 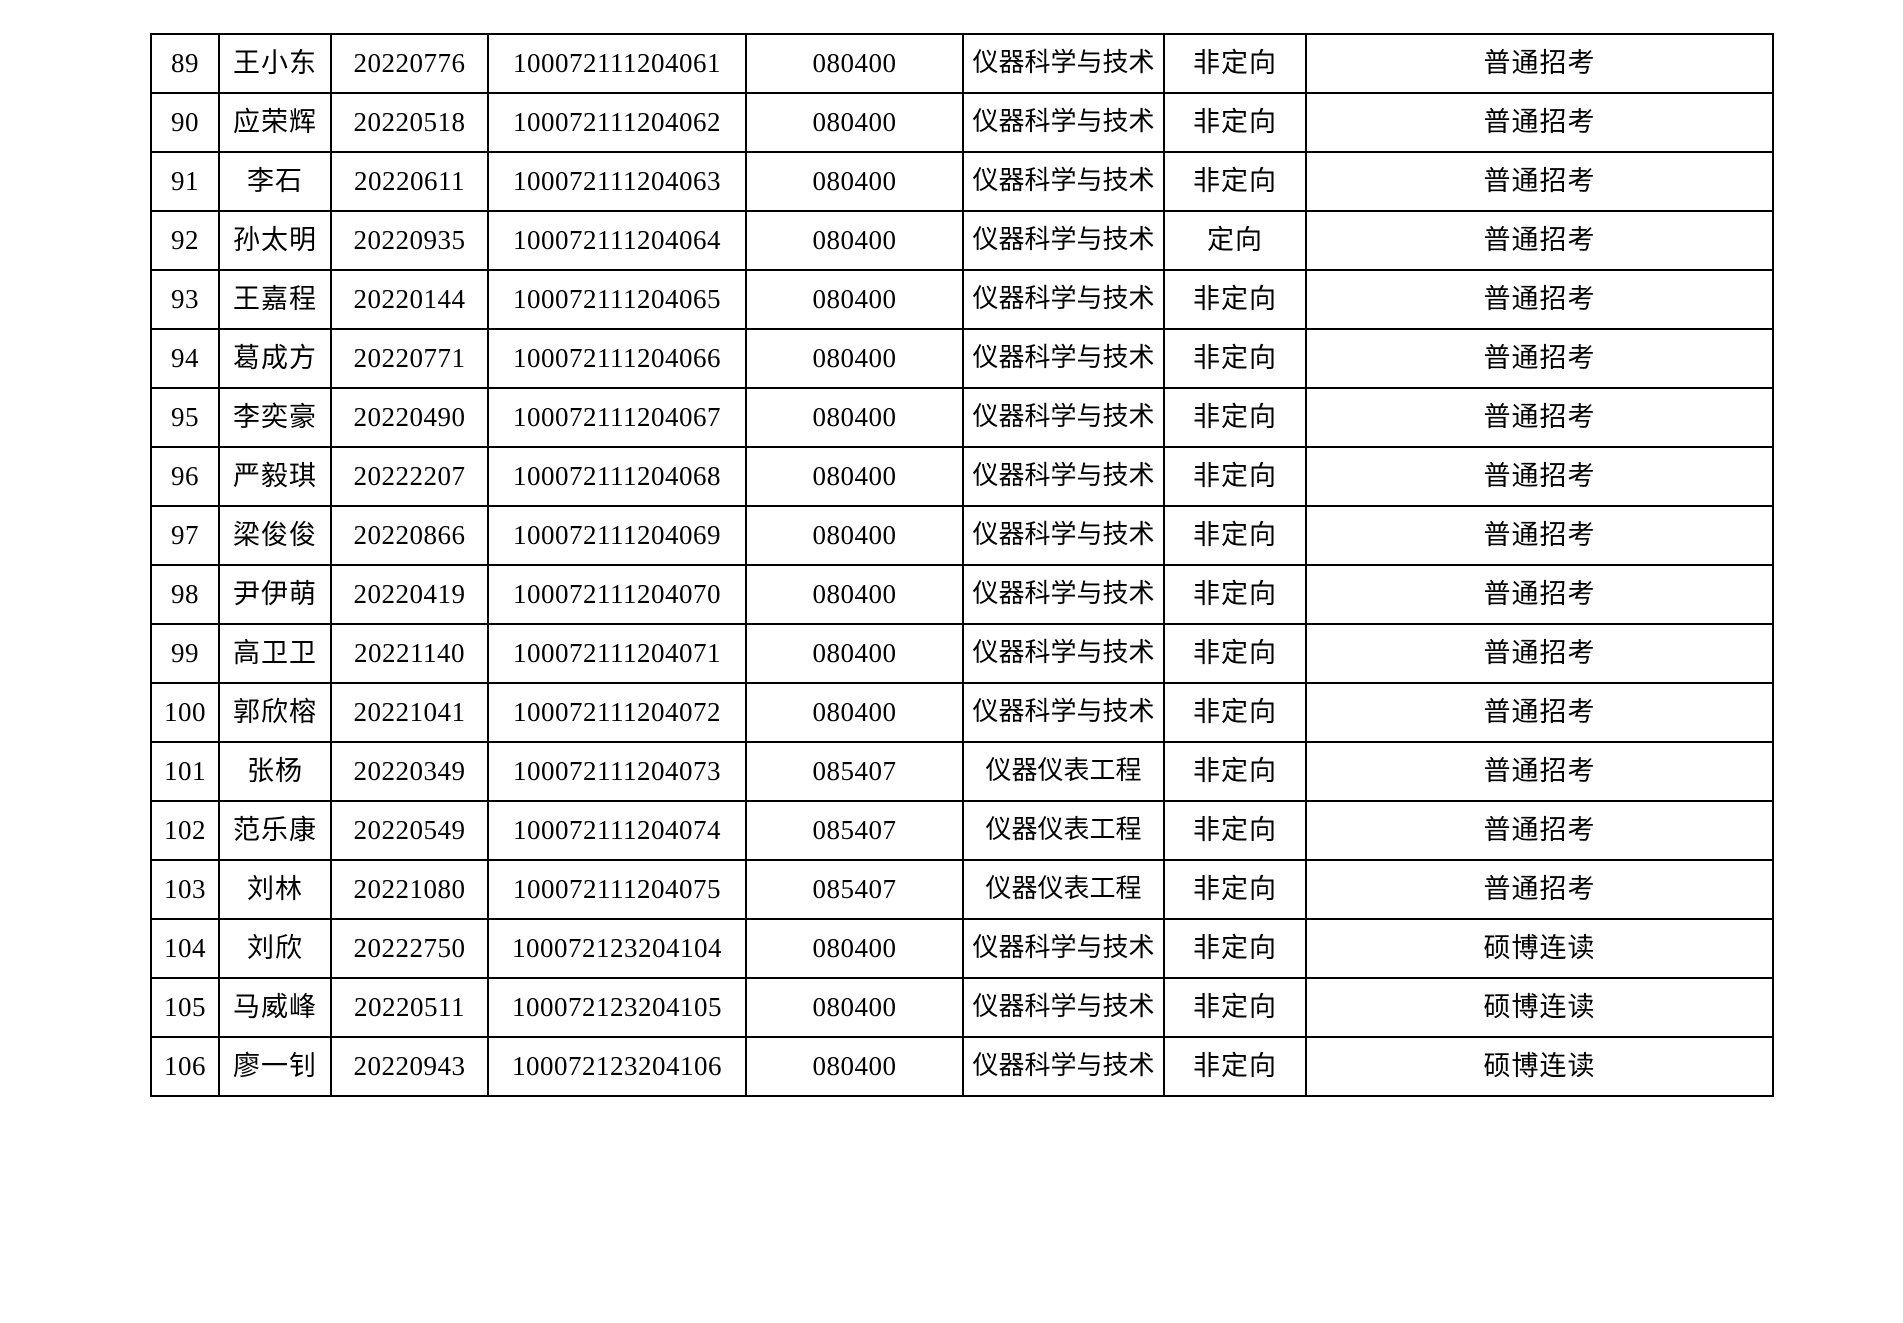 What do you see at coordinates (409, 122) in the screenshot?
I see `cell-exam-number: 20220518` at bounding box center [409, 122].